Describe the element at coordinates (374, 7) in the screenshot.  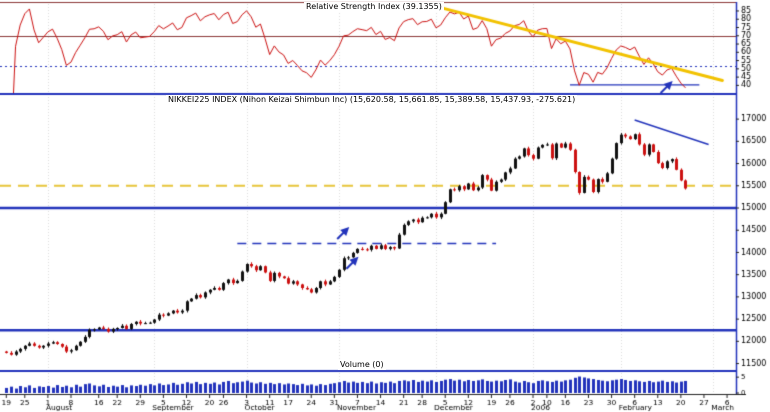
I see `rsi-title: Relative Strength Index (39.1355)` at that location.